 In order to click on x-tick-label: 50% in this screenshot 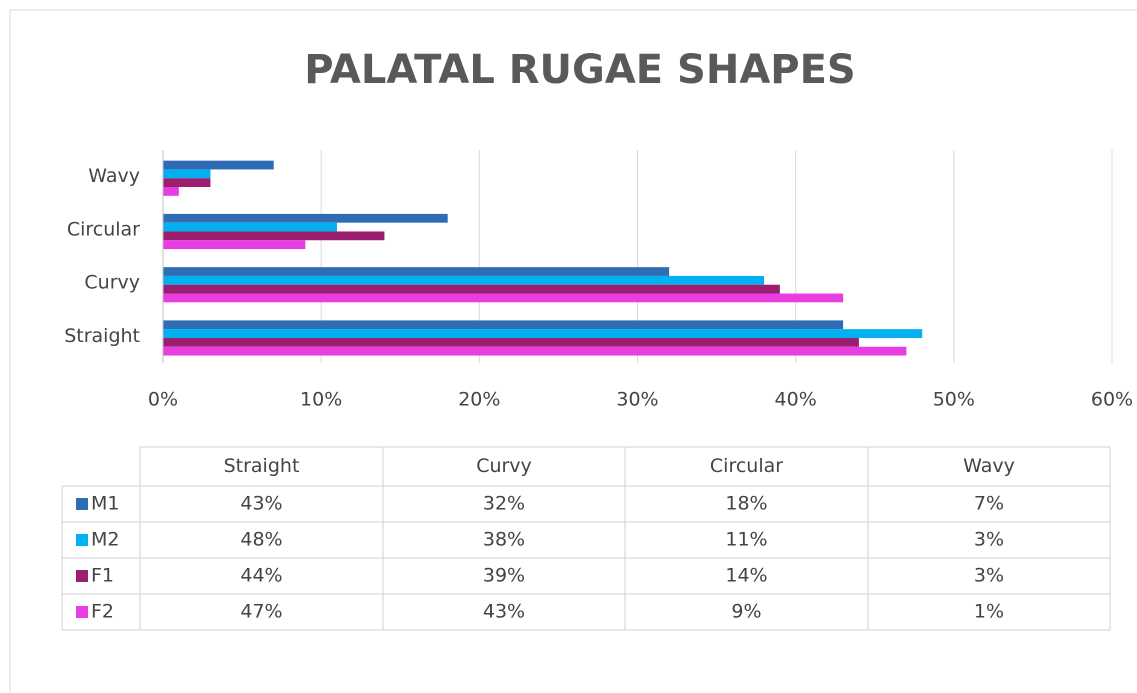, I will do `click(954, 400)`.